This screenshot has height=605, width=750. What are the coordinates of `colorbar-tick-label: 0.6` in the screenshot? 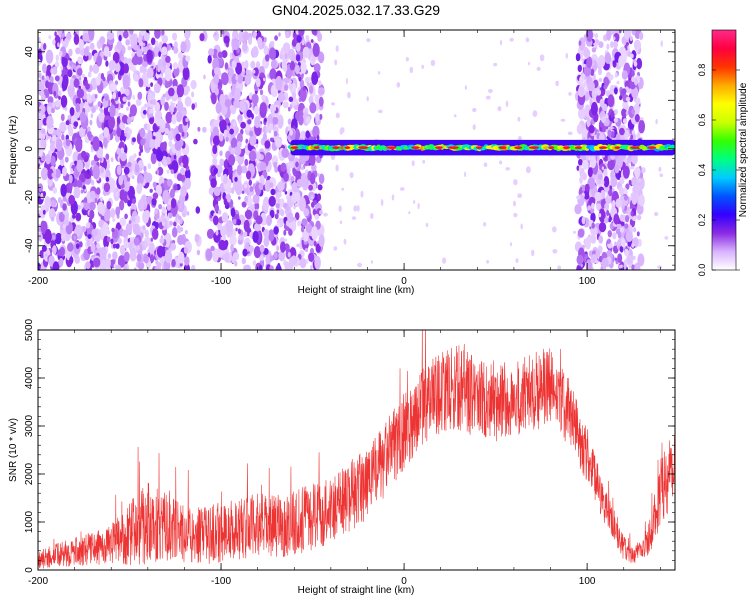 It's located at (702, 120).